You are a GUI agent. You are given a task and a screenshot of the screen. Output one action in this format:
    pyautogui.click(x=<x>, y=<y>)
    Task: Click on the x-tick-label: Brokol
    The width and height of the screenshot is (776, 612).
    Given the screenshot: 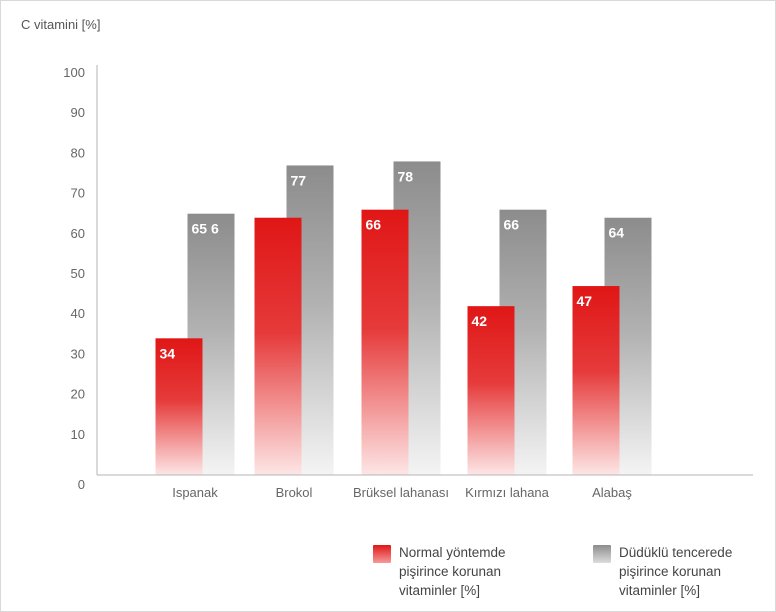 What is the action you would take?
    pyautogui.click(x=294, y=492)
    